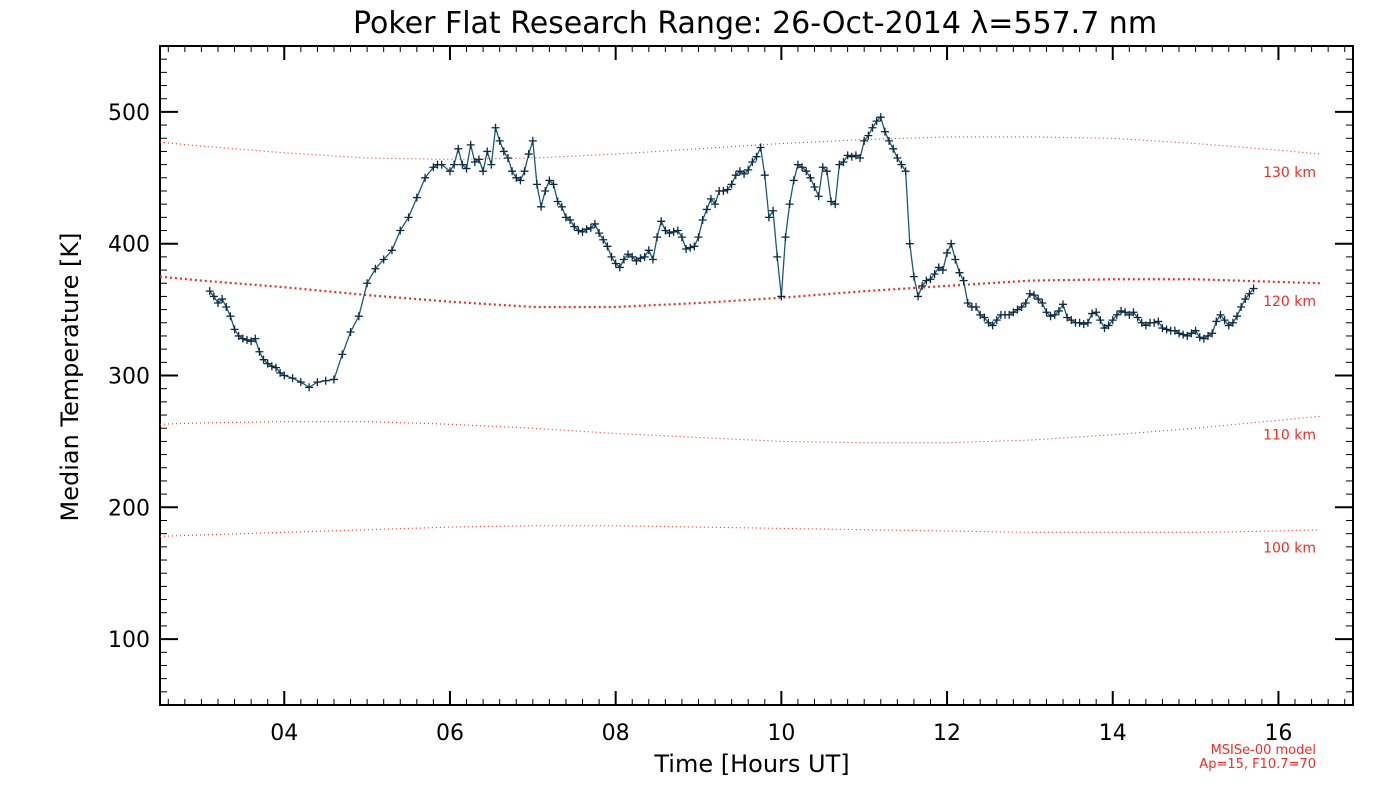  I want to click on x-tick-label: 04, so click(284, 733).